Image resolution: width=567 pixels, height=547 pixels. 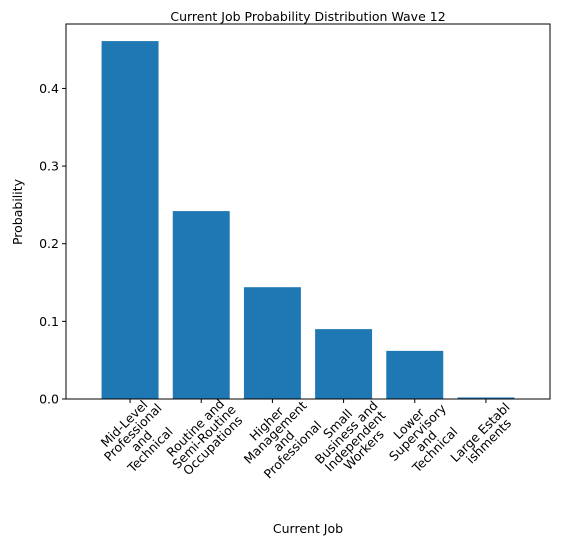 I want to click on x-axis-label: Current Job, so click(x=308, y=528).